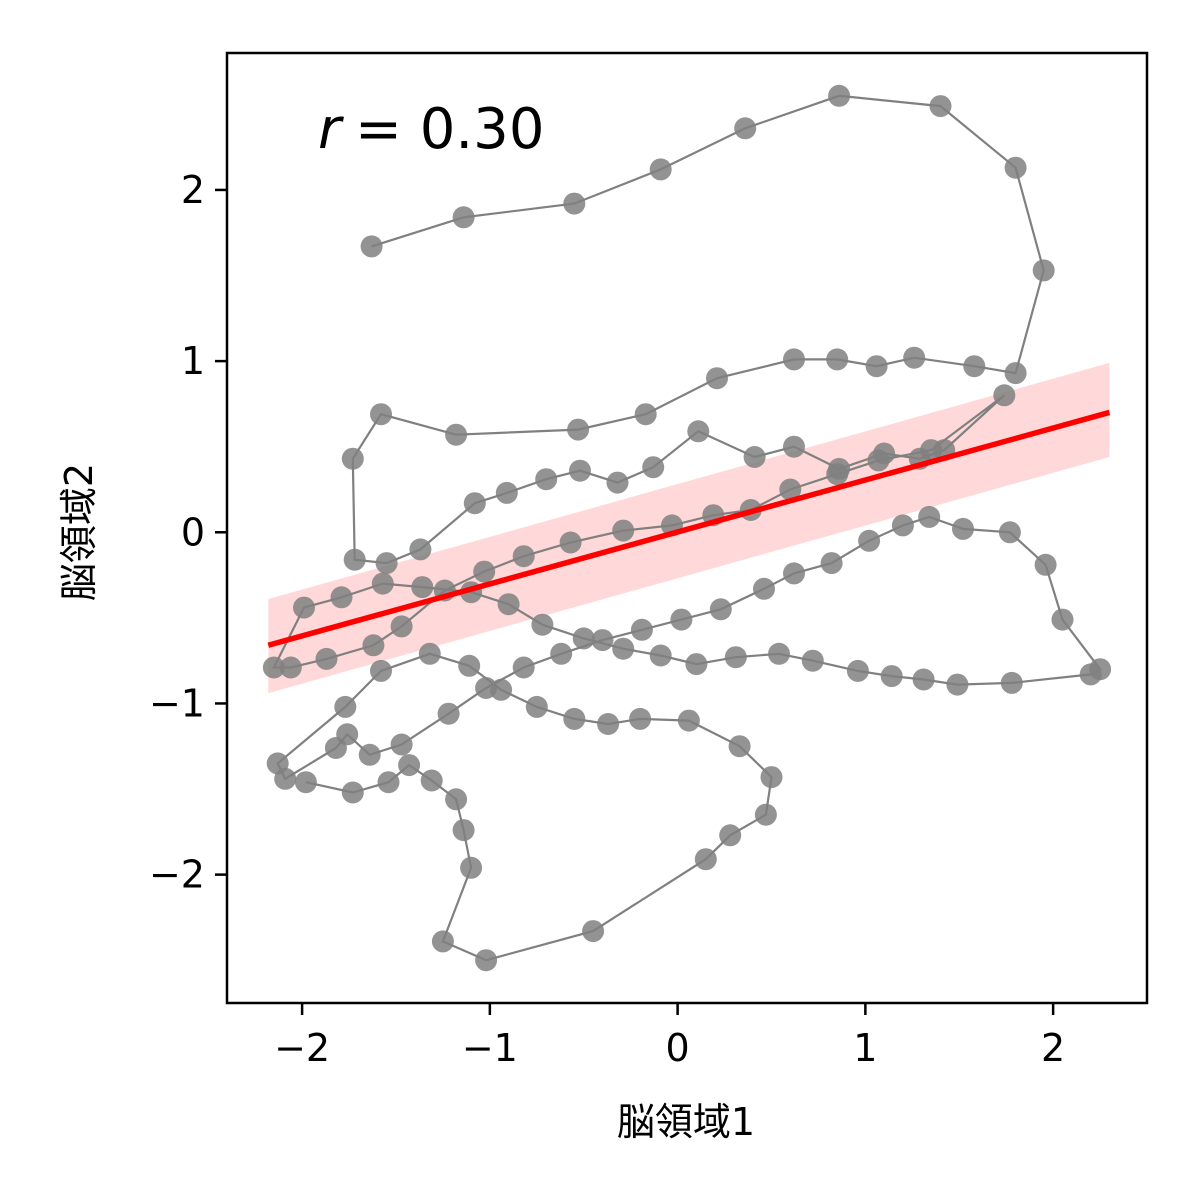  I want to click on x-axis-ticks: −2 −1 0 1 2, so click(669, 1036).